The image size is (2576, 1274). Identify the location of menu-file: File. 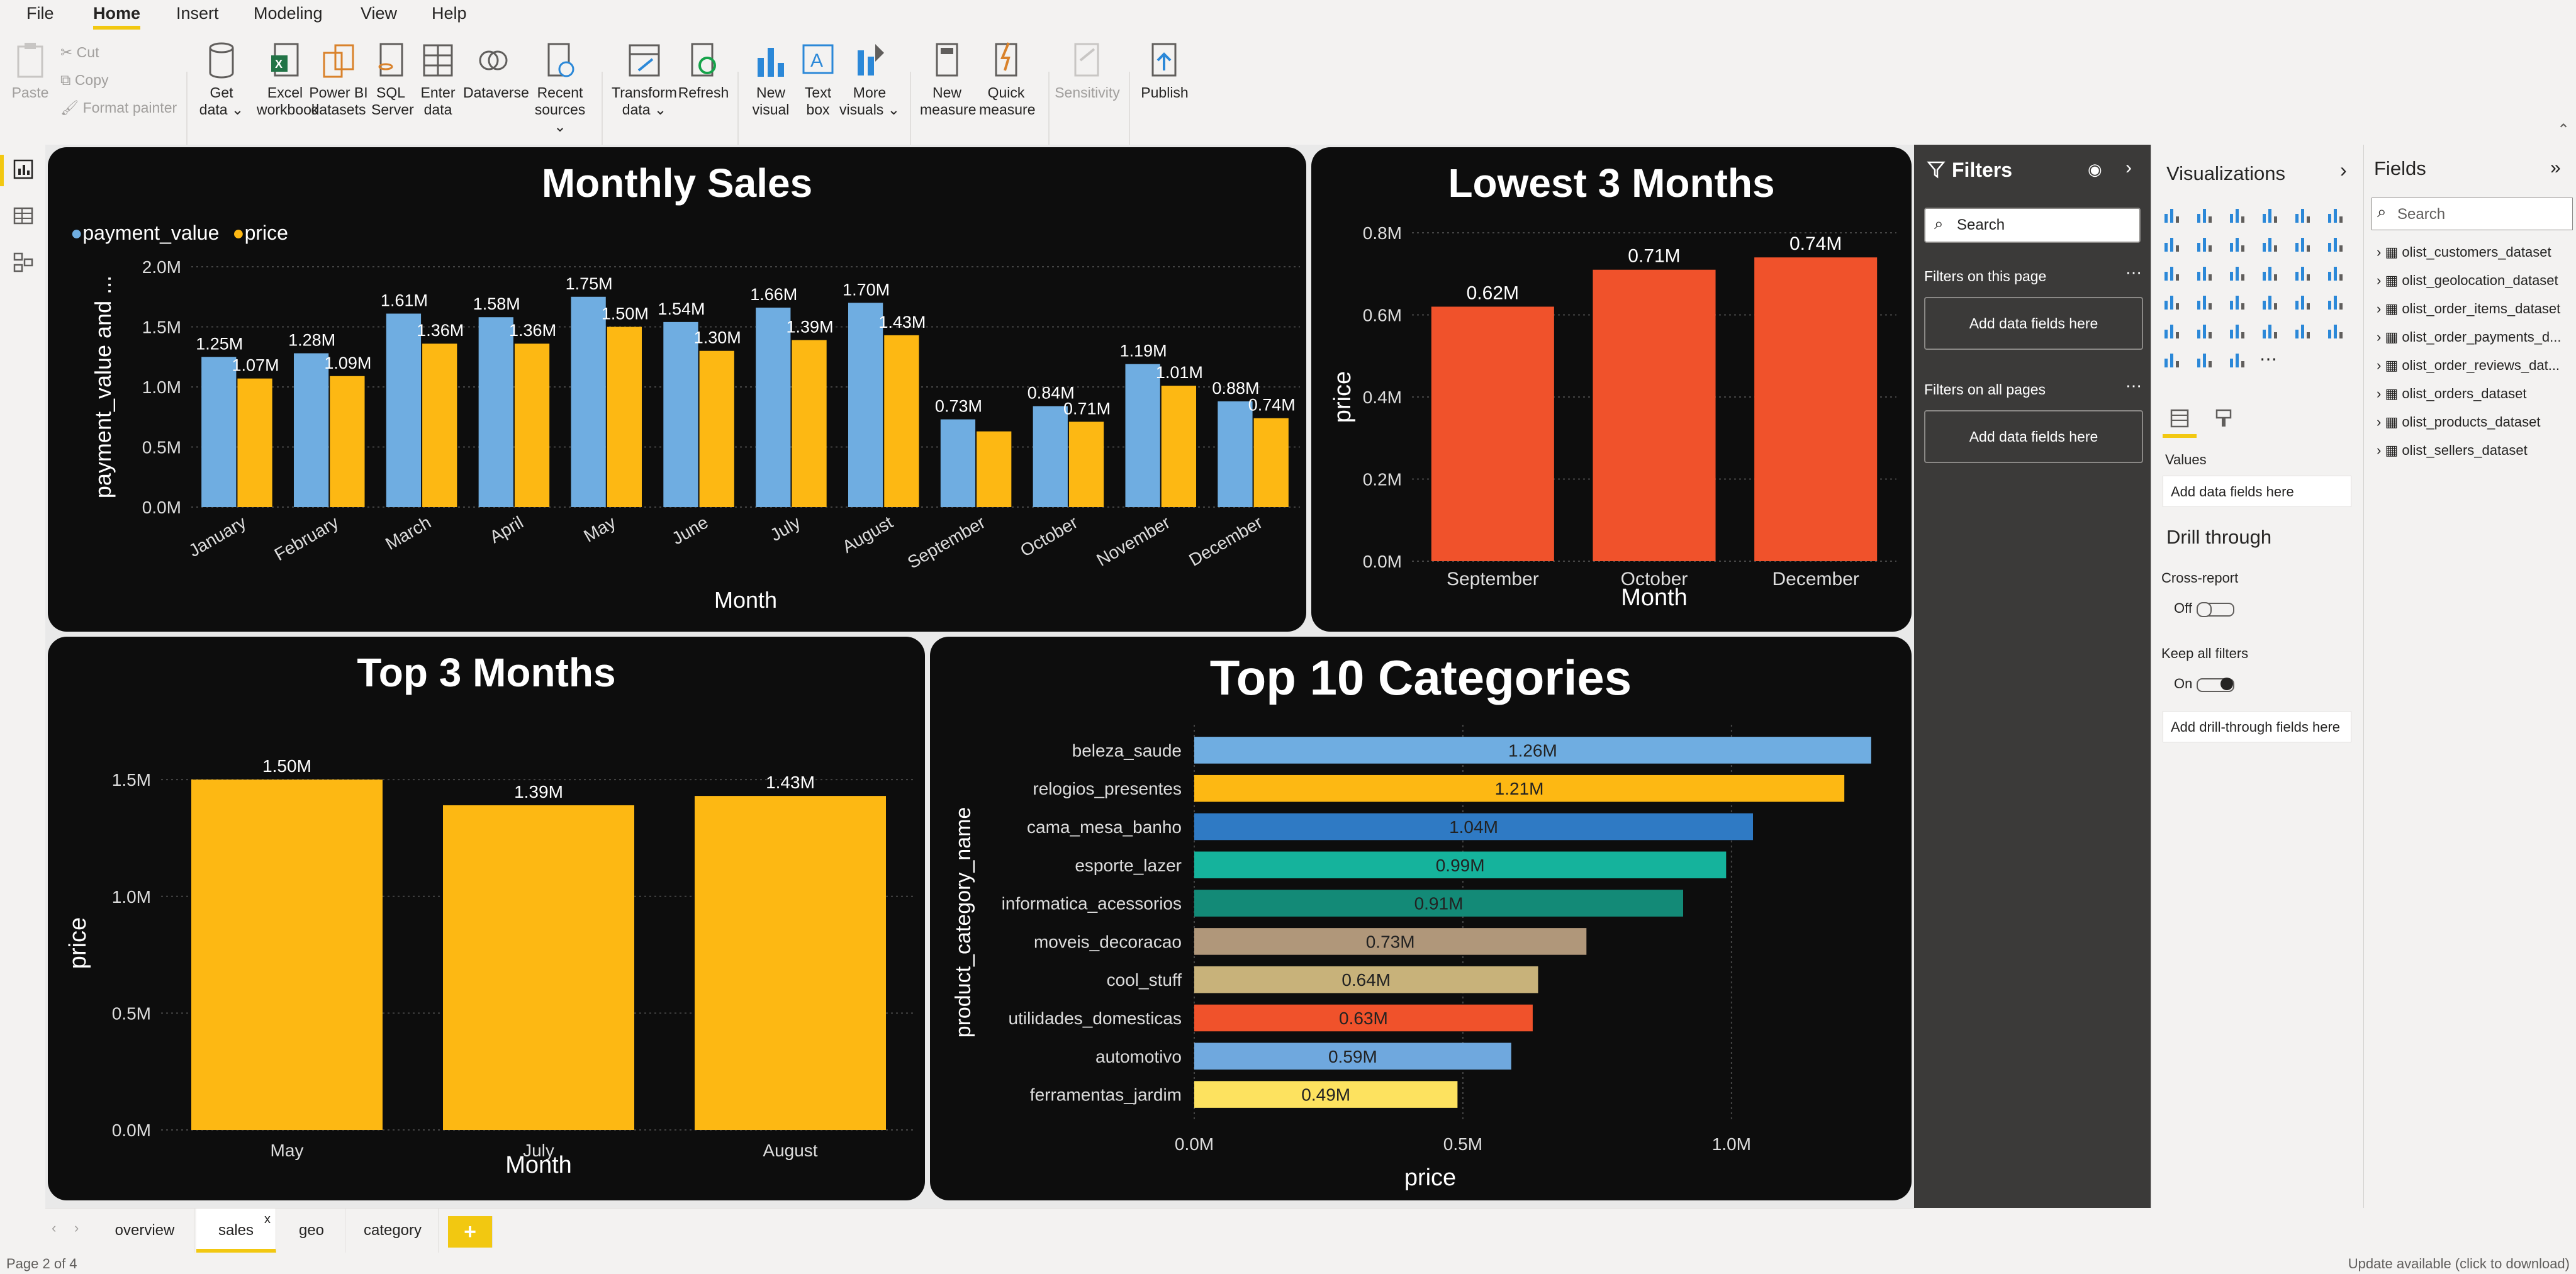
(40, 13).